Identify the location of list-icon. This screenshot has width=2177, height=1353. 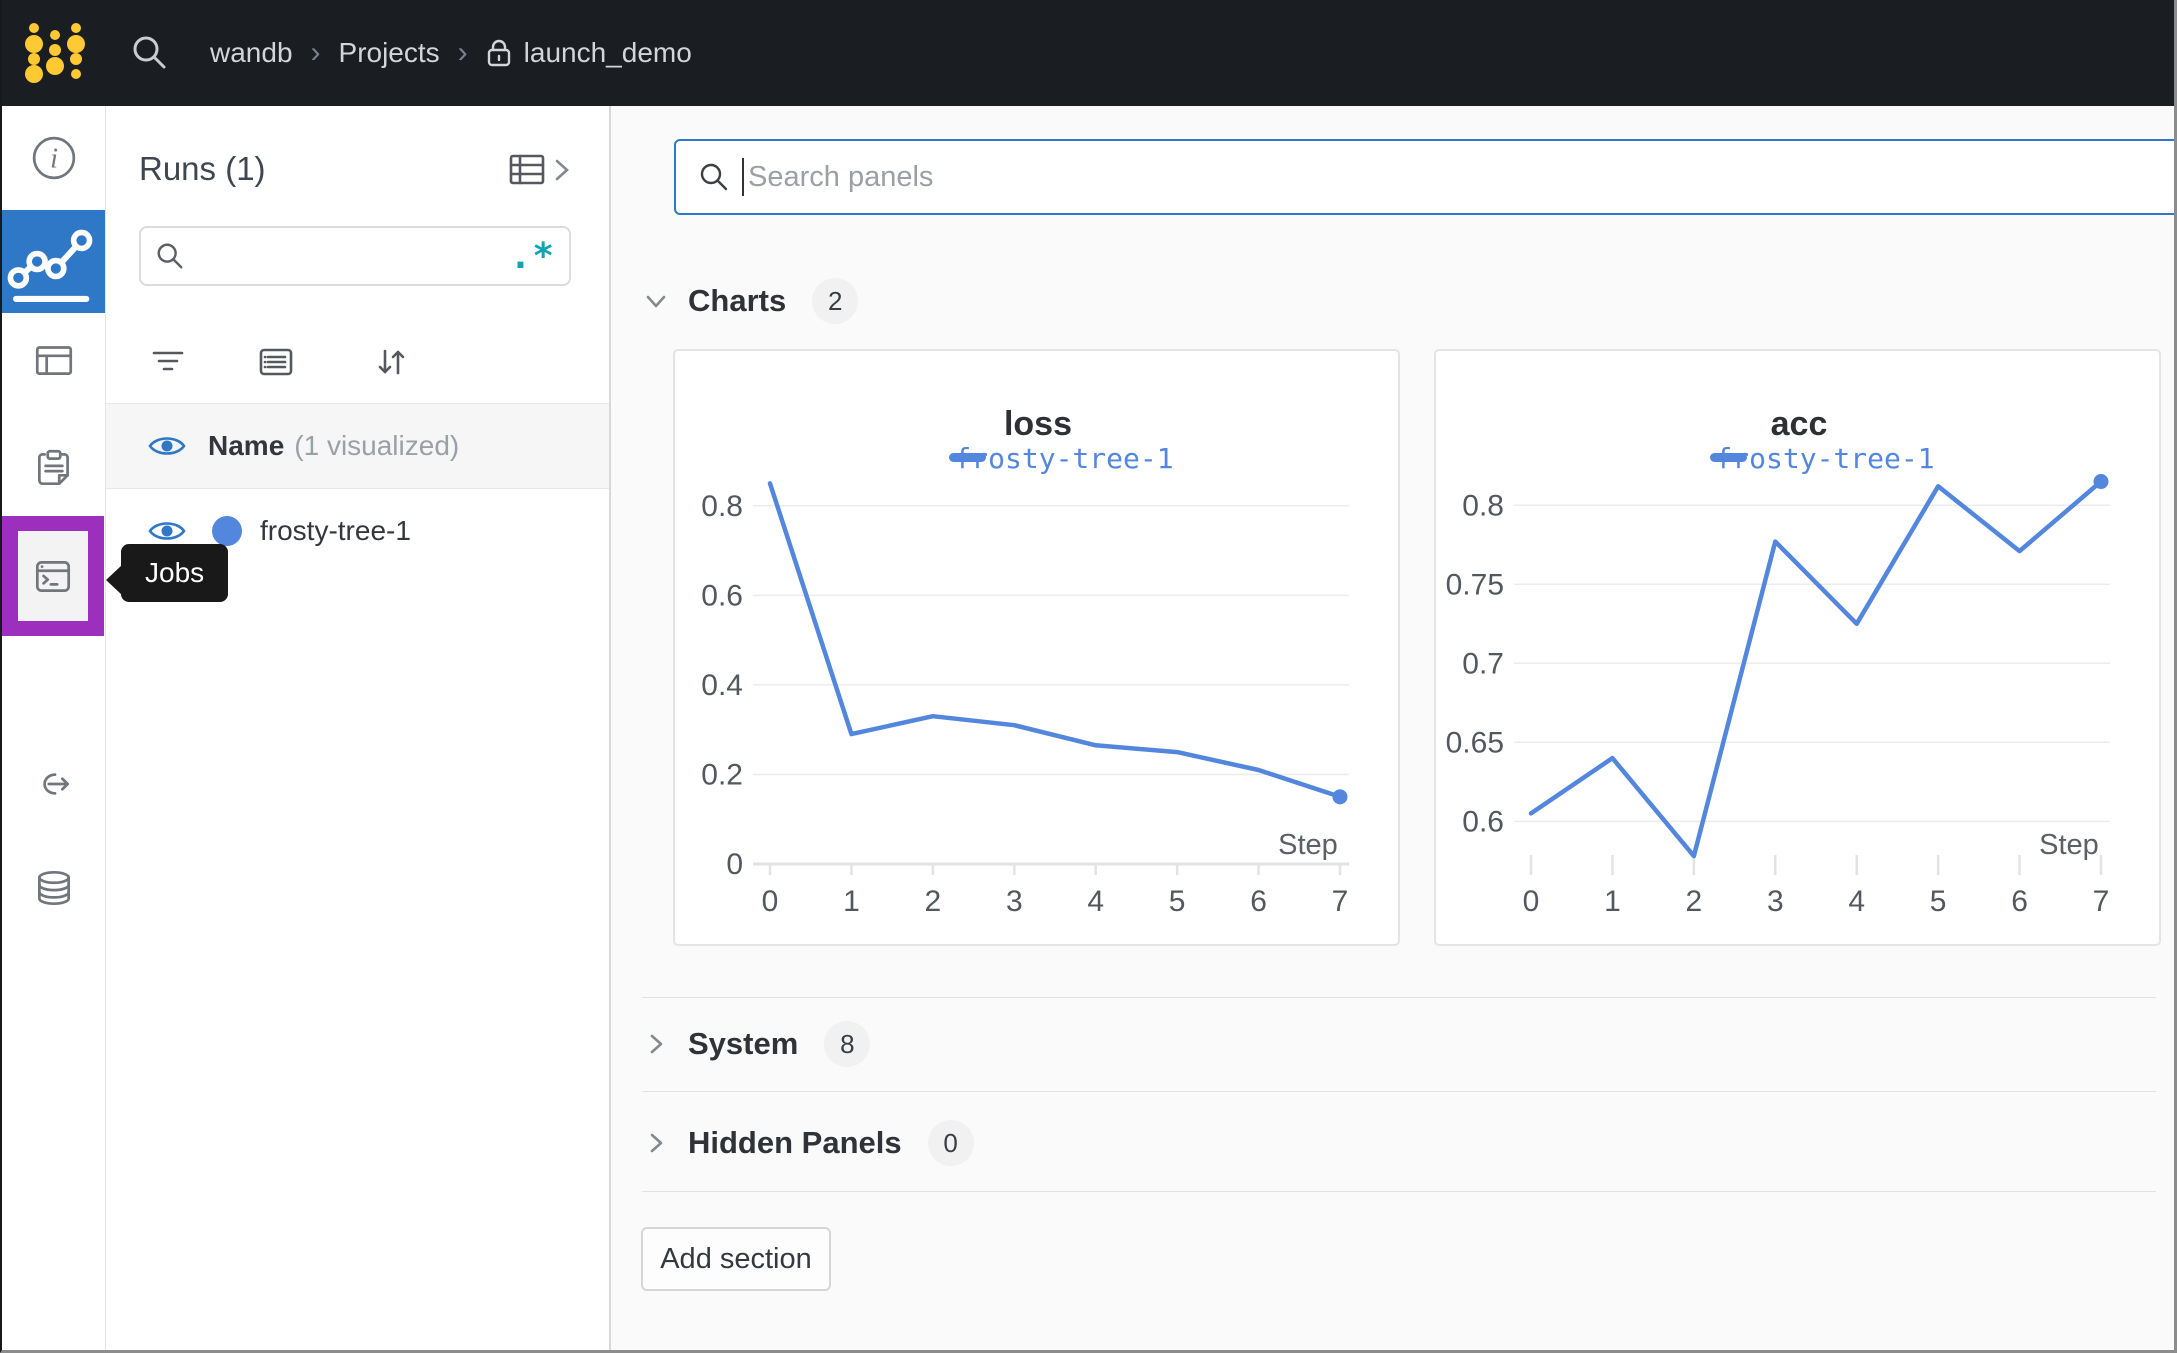
(276, 362).